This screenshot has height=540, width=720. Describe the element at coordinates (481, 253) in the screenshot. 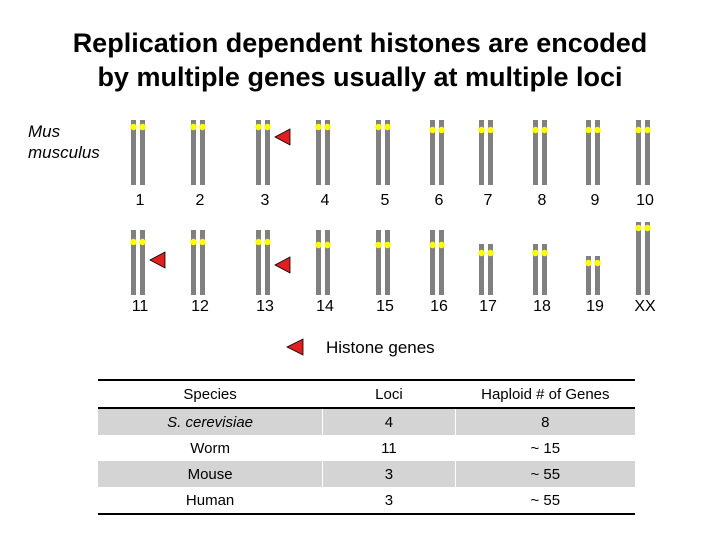

I see `chromosome-17-centromere-left` at that location.